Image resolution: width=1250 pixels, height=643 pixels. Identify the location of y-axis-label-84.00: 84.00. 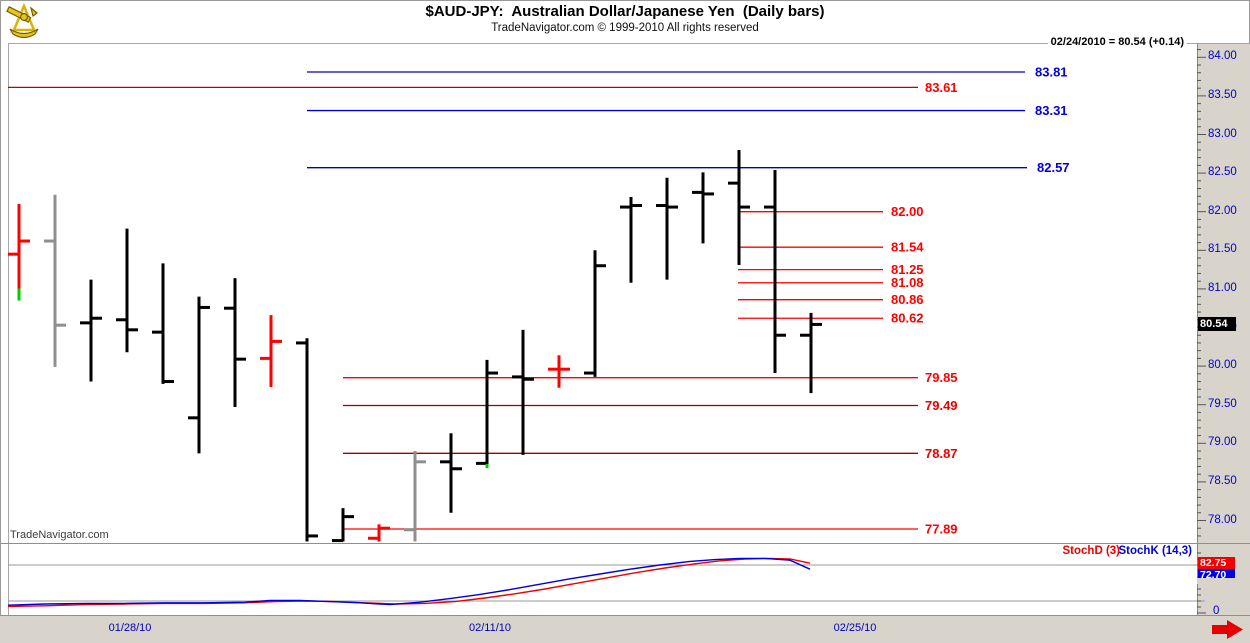
(1222, 56).